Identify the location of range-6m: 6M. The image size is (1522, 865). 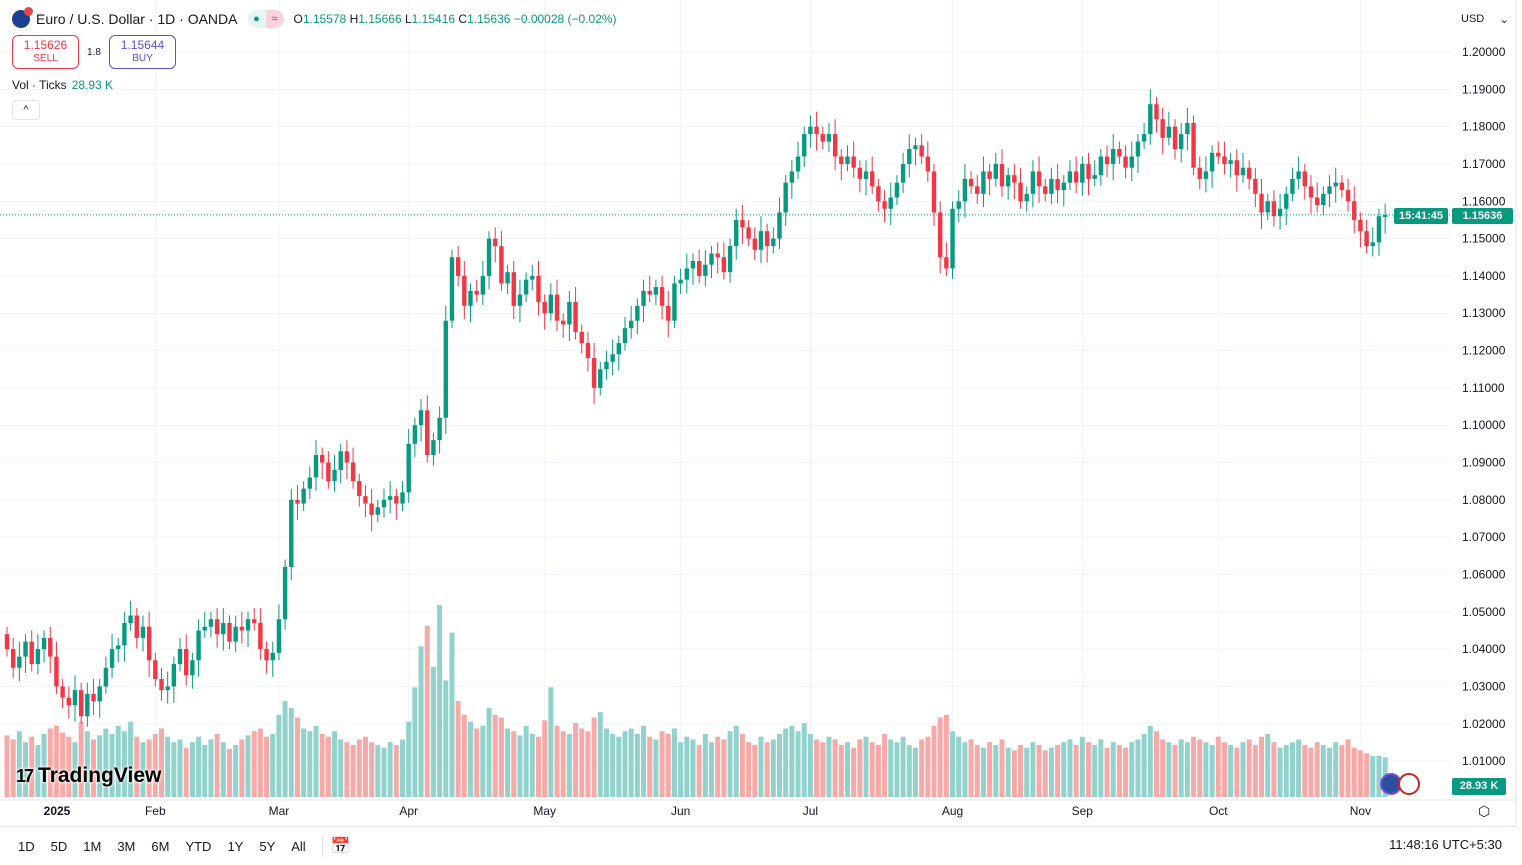
(160, 846).